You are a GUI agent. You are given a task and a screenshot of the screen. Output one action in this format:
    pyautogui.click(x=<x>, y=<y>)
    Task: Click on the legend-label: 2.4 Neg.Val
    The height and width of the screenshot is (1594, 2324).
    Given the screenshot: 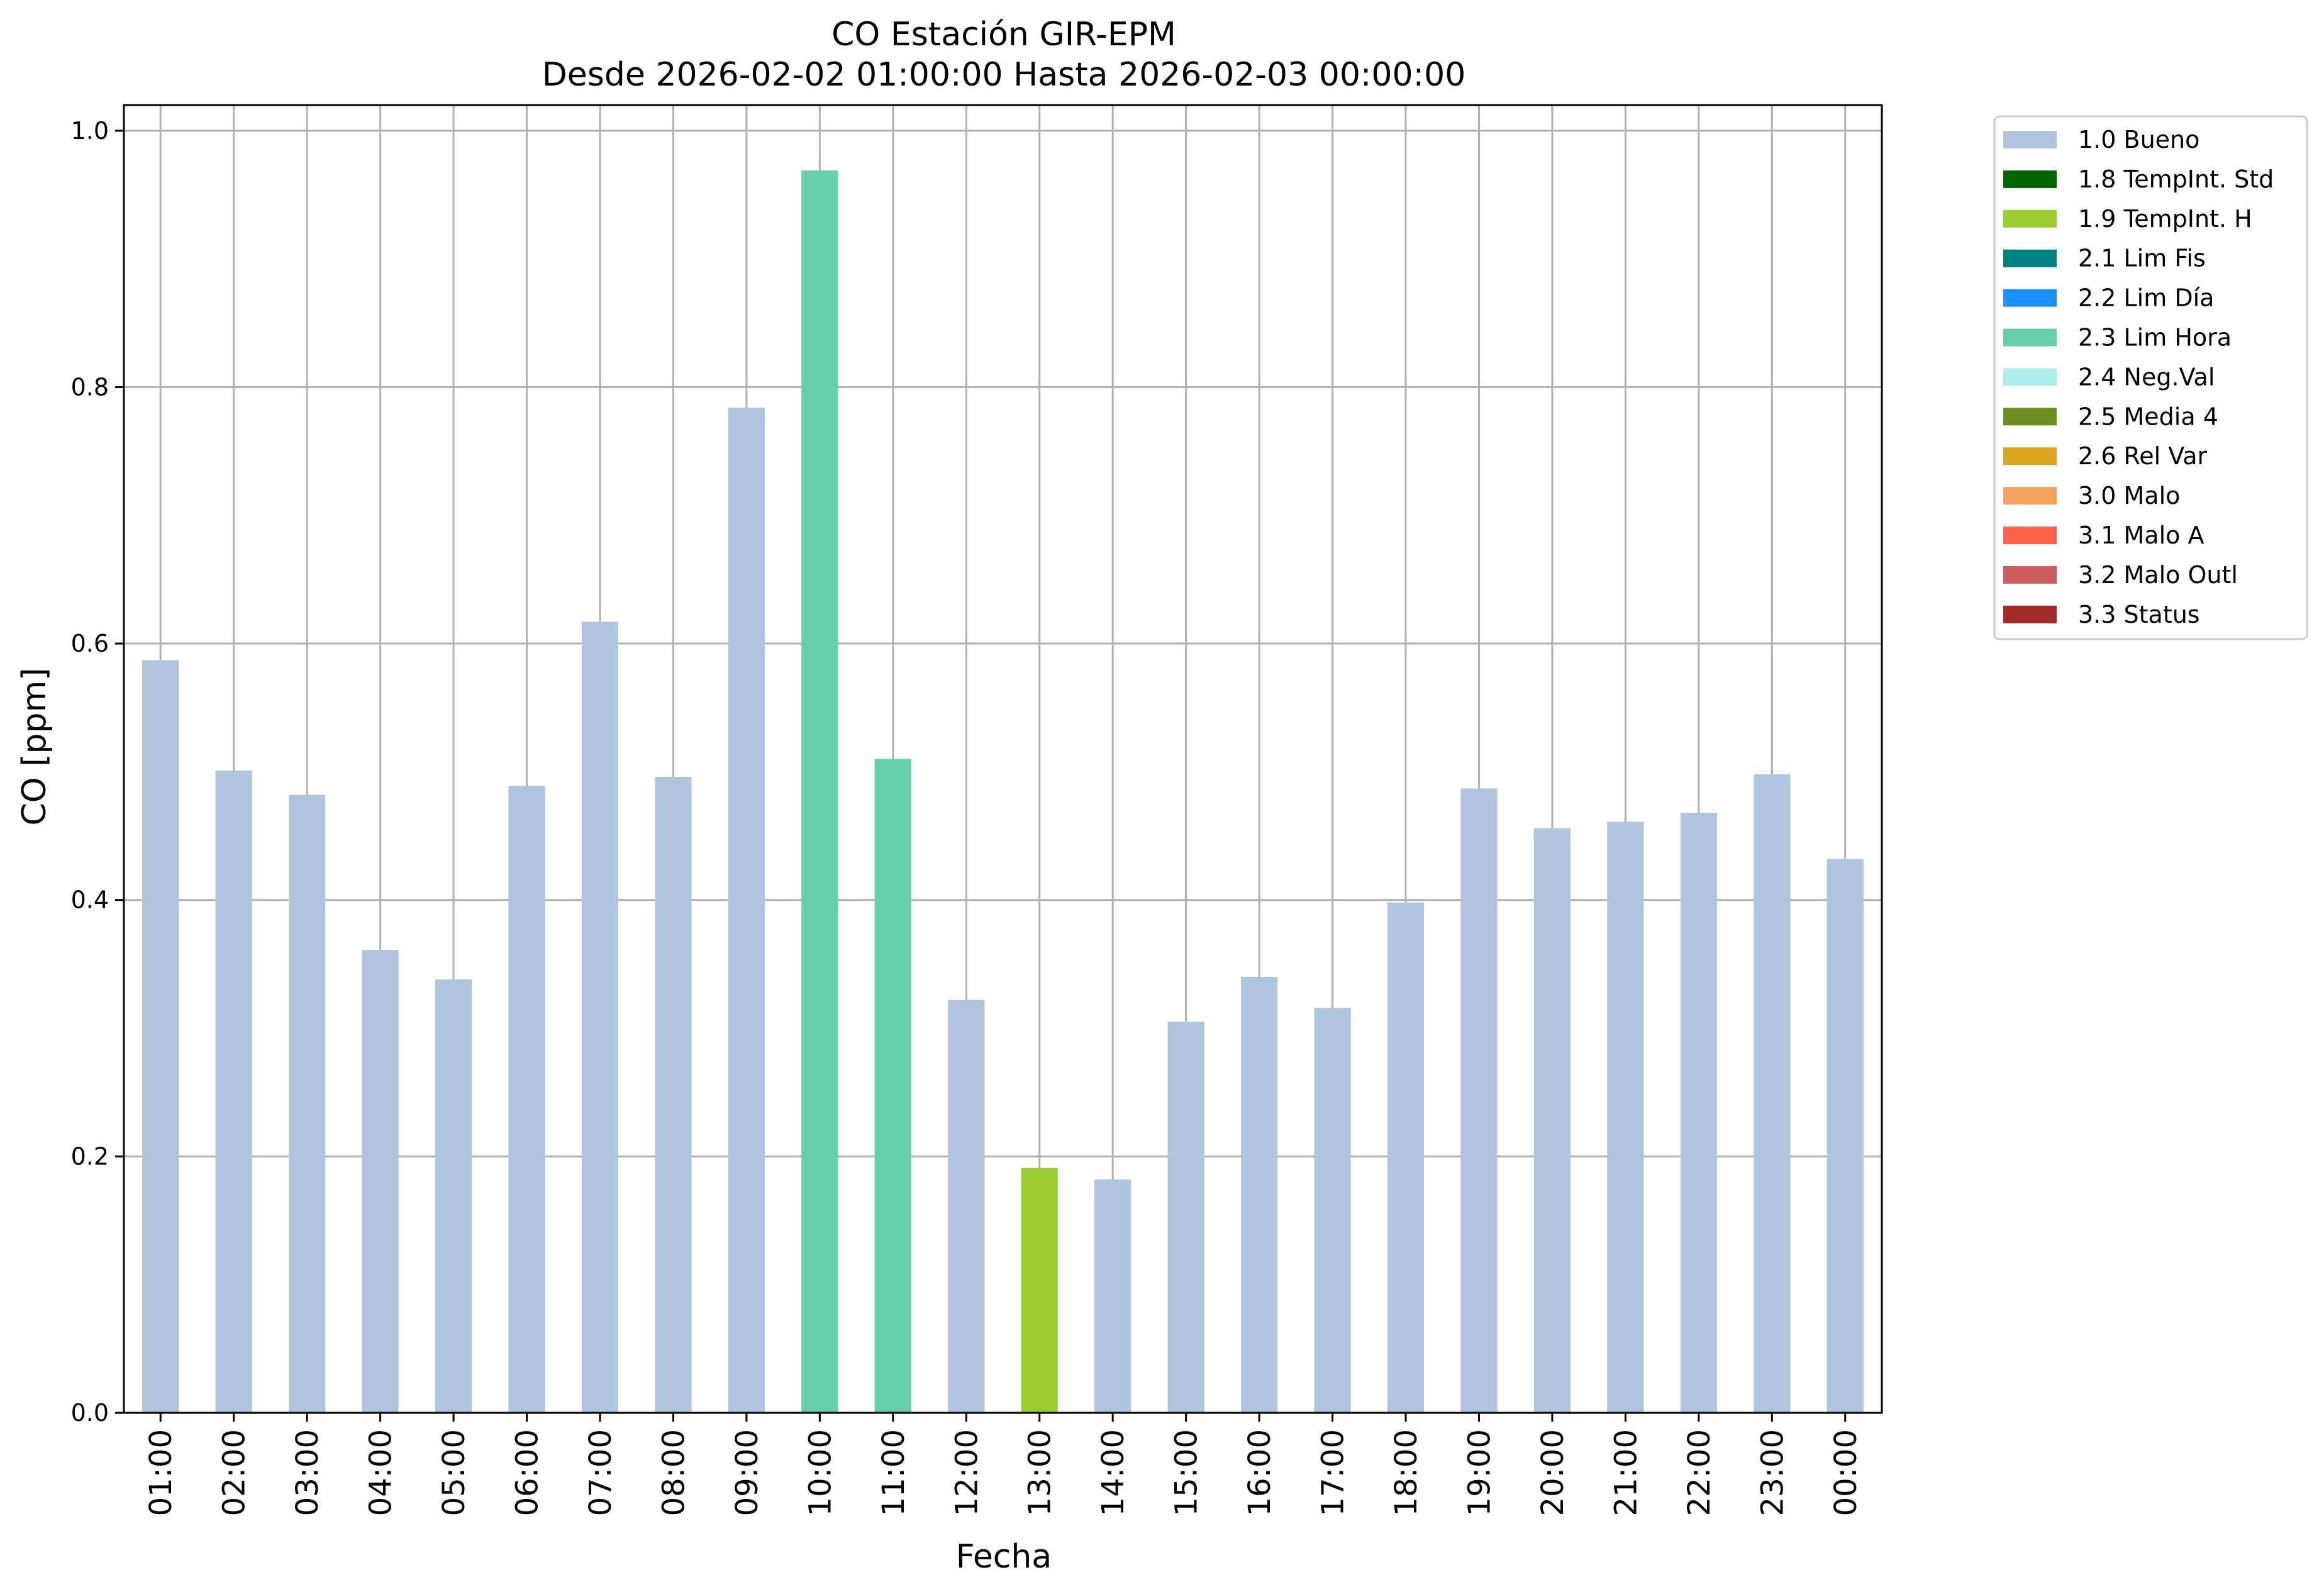 What is the action you would take?
    pyautogui.click(x=2146, y=377)
    